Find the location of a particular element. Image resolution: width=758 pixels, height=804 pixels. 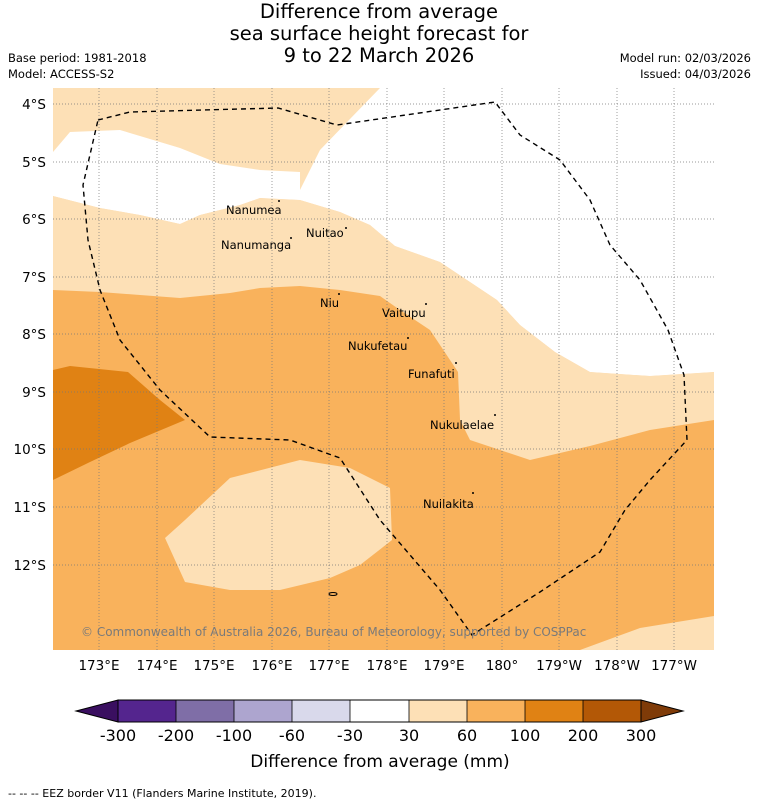

lat-label-8s: 8°S is located at coordinates (34, 335).